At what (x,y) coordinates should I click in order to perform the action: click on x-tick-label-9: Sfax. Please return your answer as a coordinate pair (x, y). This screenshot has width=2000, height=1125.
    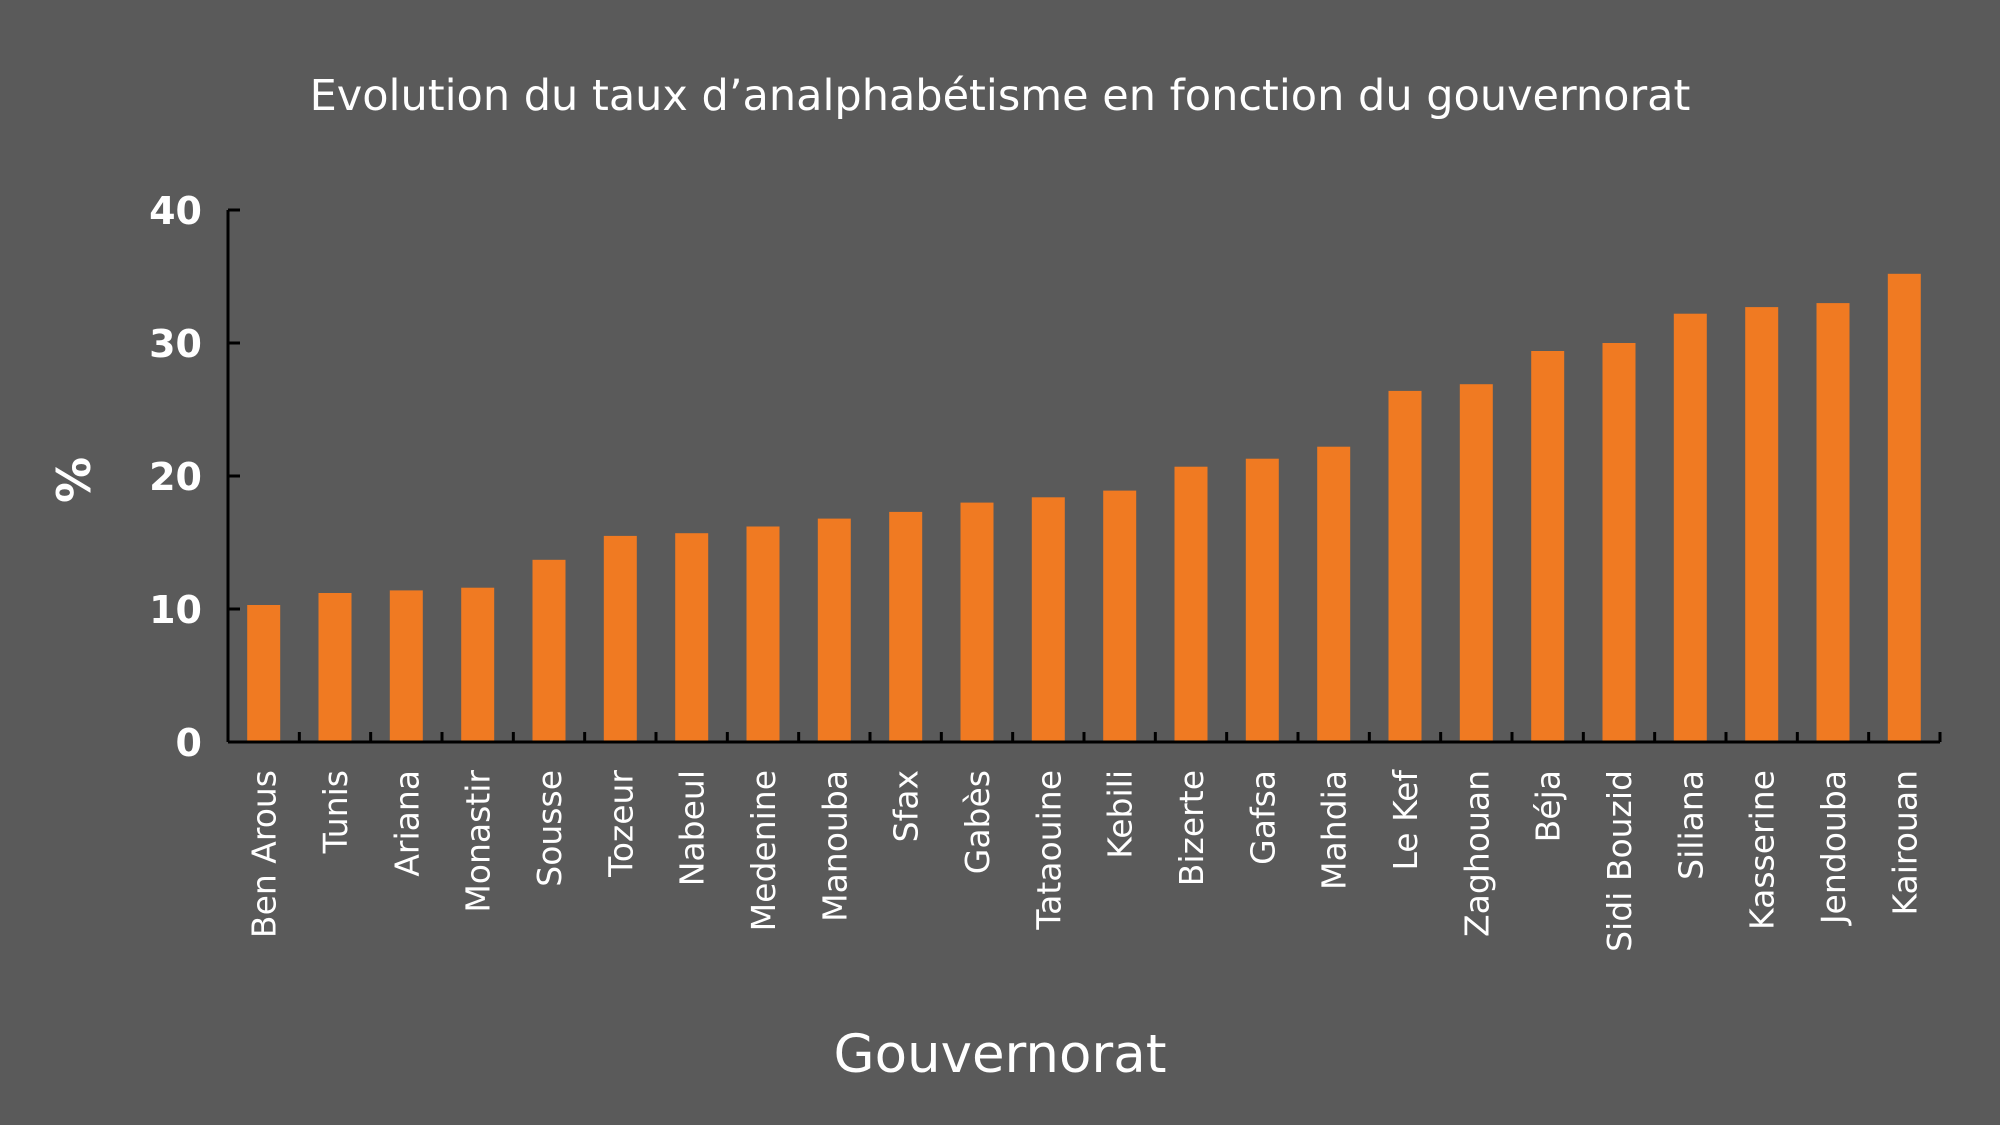
    Looking at the image, I should click on (906, 806).